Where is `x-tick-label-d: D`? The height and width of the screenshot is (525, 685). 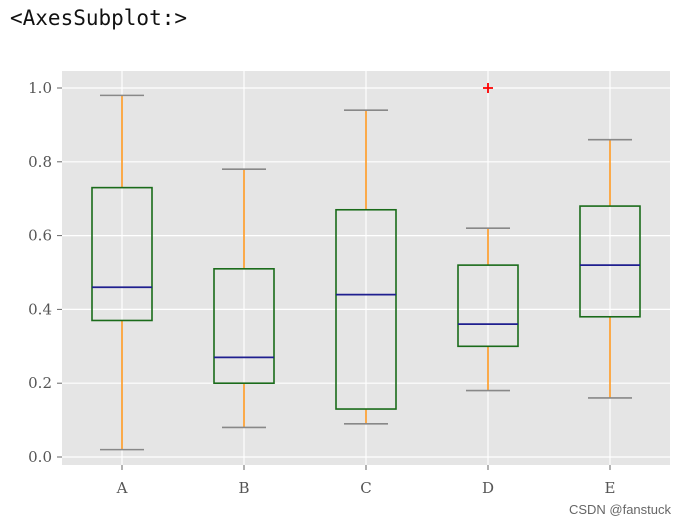 x-tick-label-d: D is located at coordinates (488, 488).